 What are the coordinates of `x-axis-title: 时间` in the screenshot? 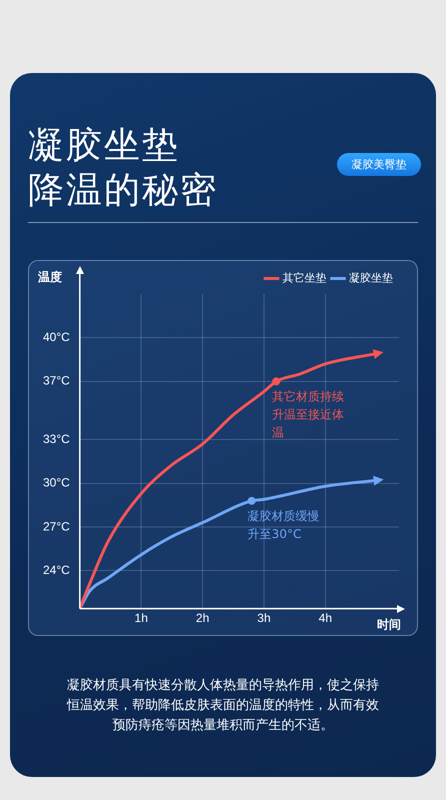 It's located at (389, 625).